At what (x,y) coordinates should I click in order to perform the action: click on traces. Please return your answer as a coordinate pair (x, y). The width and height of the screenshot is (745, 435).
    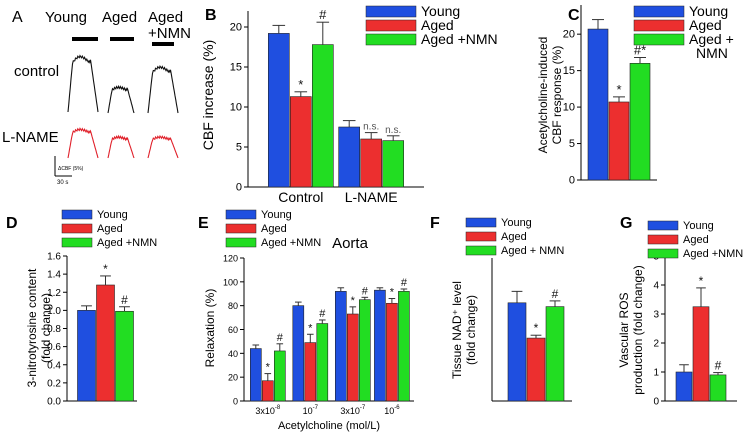
    Looking at the image, I should click on (123, 106).